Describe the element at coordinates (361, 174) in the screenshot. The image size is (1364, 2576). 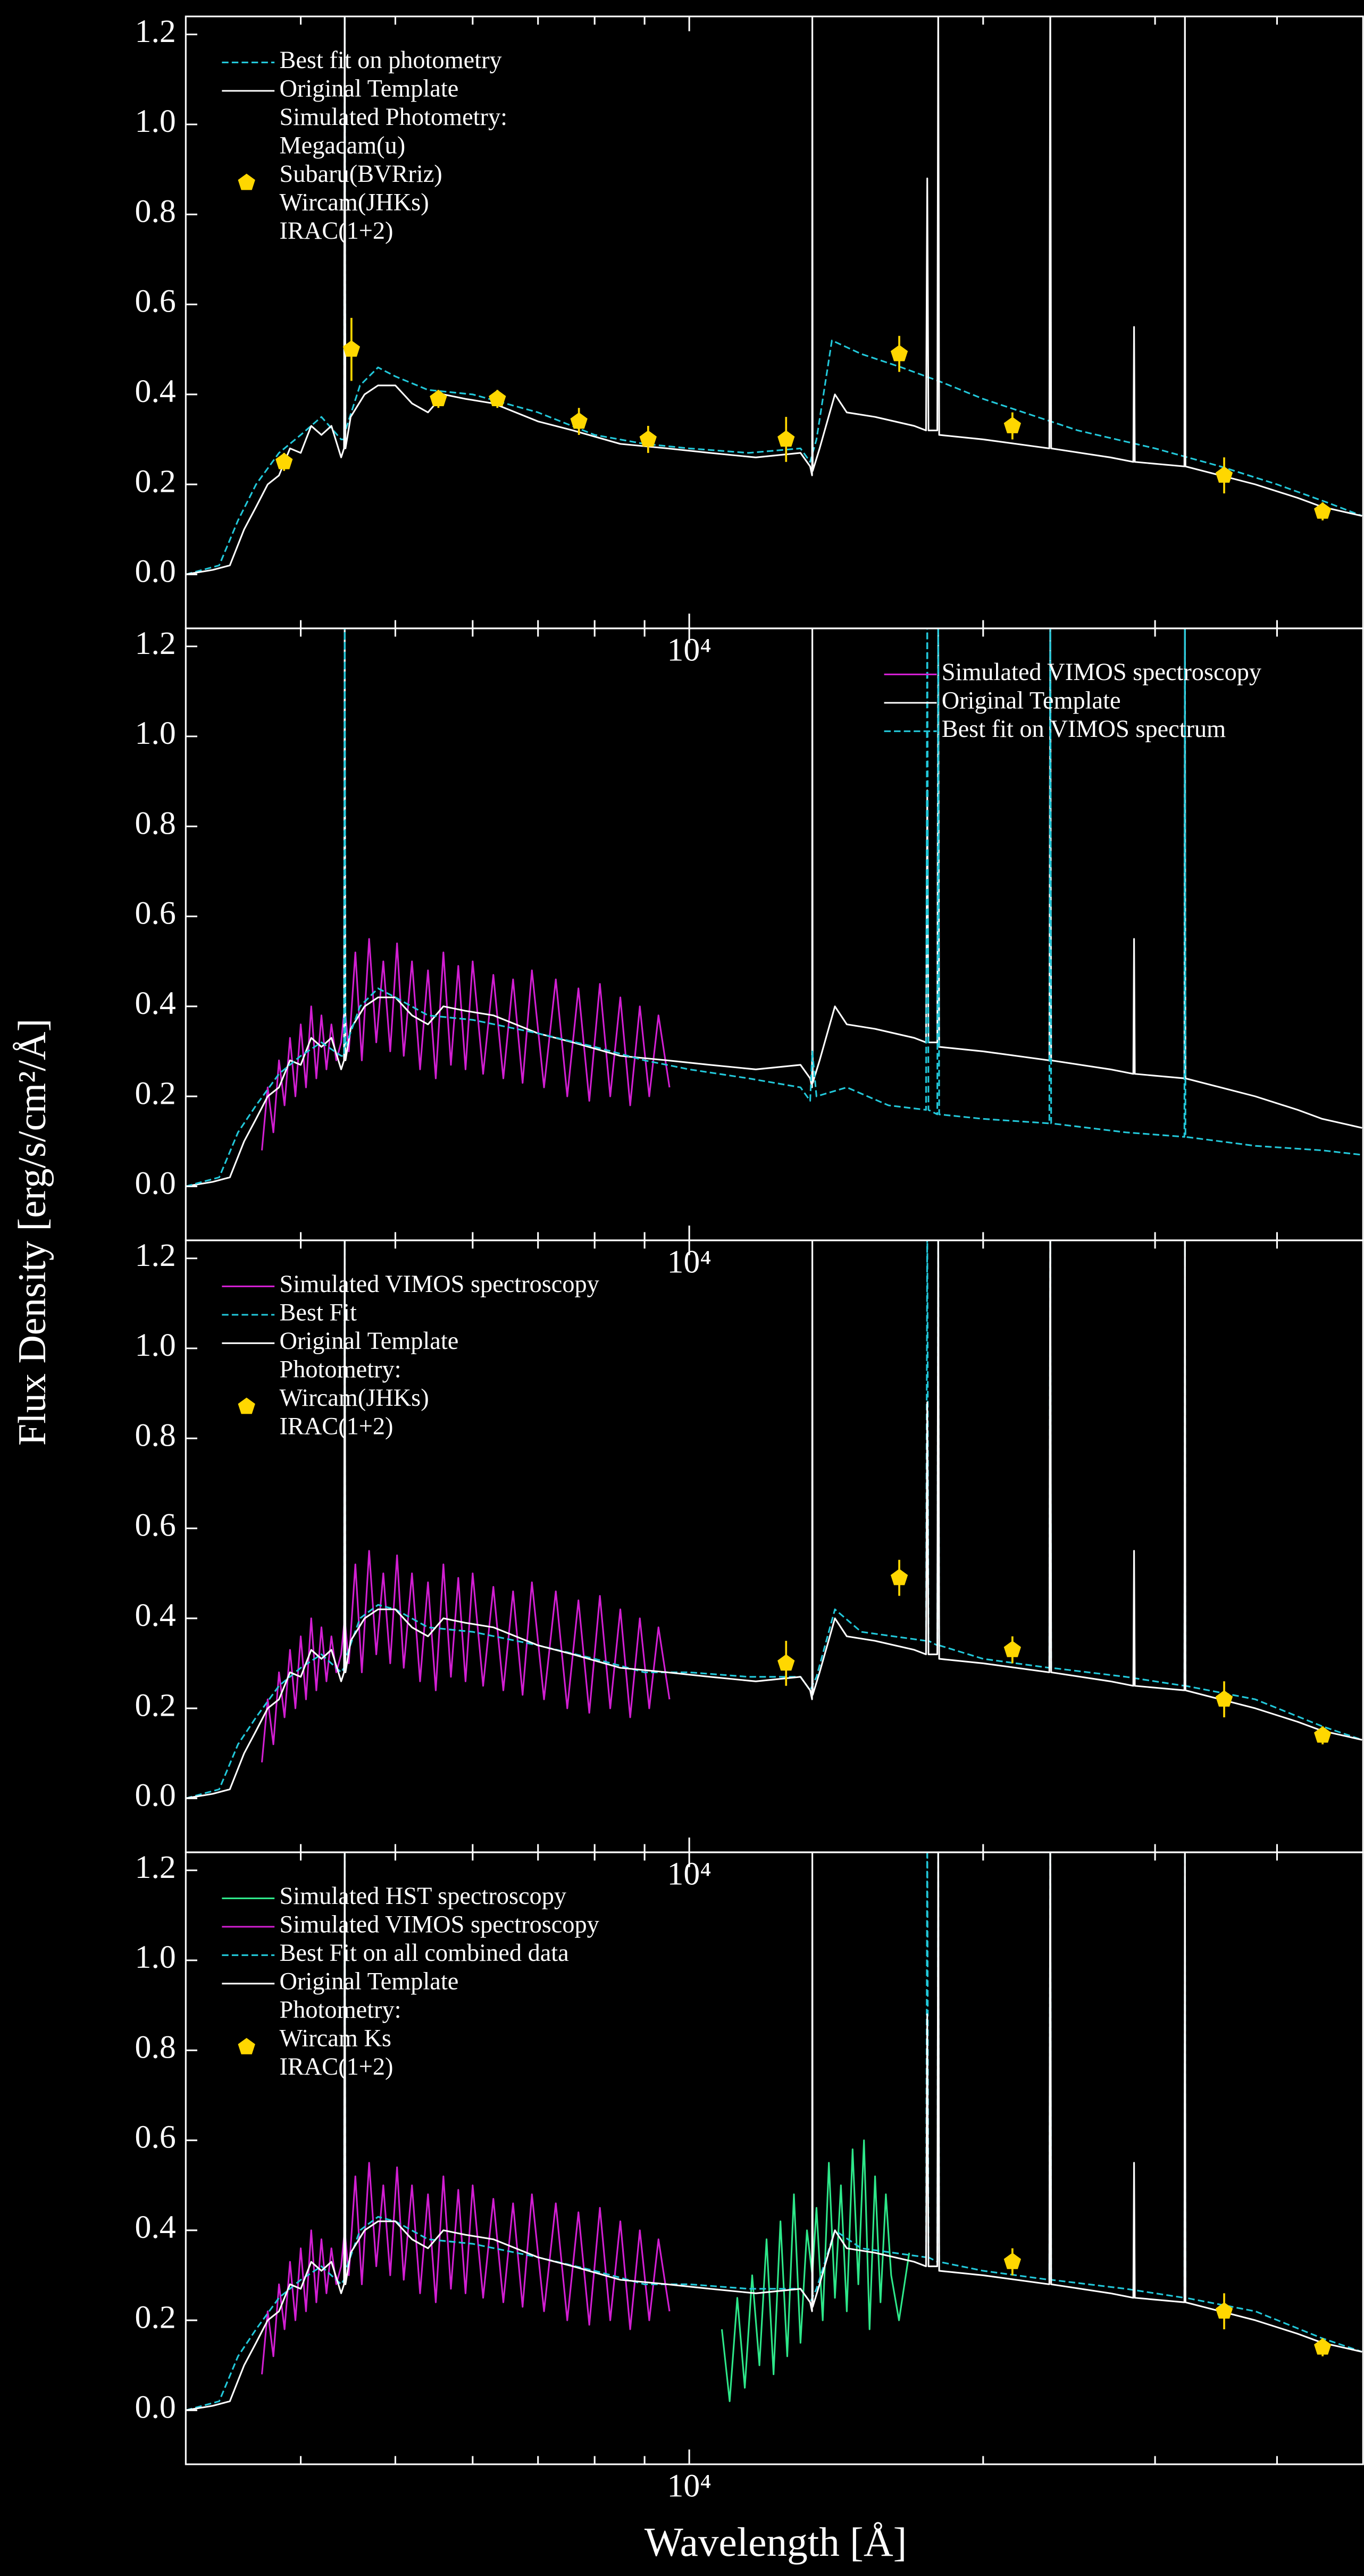
I see `legend-label: Subaru(BVRriz)` at that location.